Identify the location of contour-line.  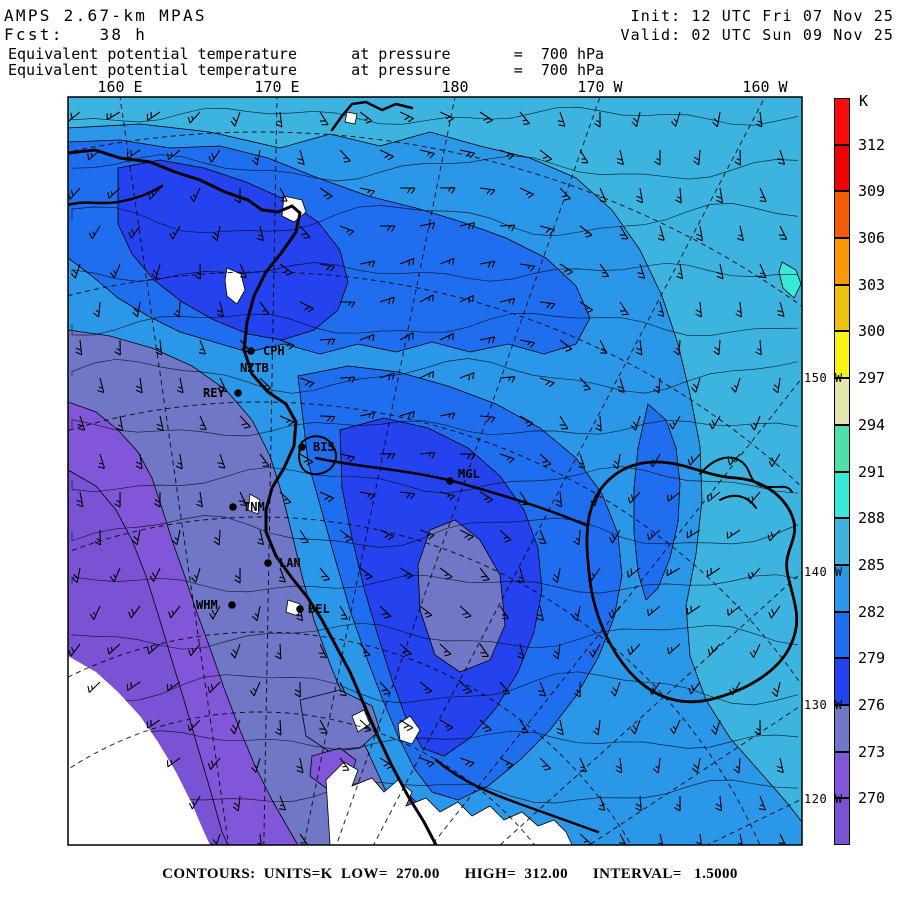
(435, 531).